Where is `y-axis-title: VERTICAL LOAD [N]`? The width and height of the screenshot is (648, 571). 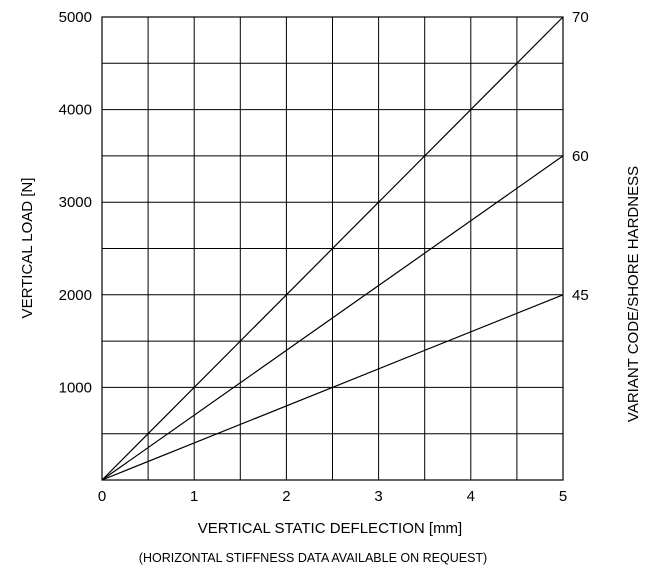
y-axis-title: VERTICAL LOAD [N] is located at coordinates (27, 248).